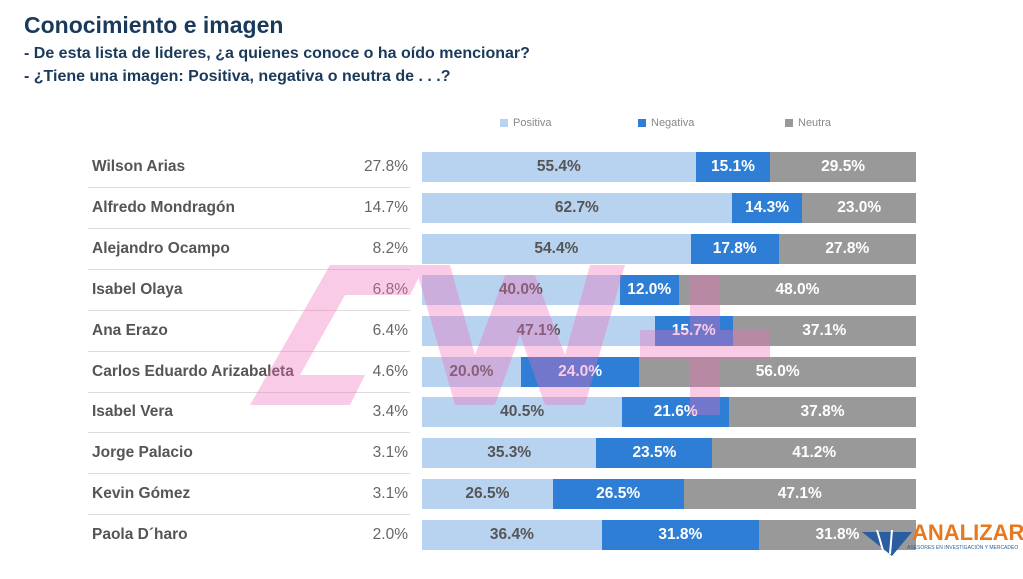  What do you see at coordinates (390, 535) in the screenshot?
I see `awareness-value: 2.0%` at bounding box center [390, 535].